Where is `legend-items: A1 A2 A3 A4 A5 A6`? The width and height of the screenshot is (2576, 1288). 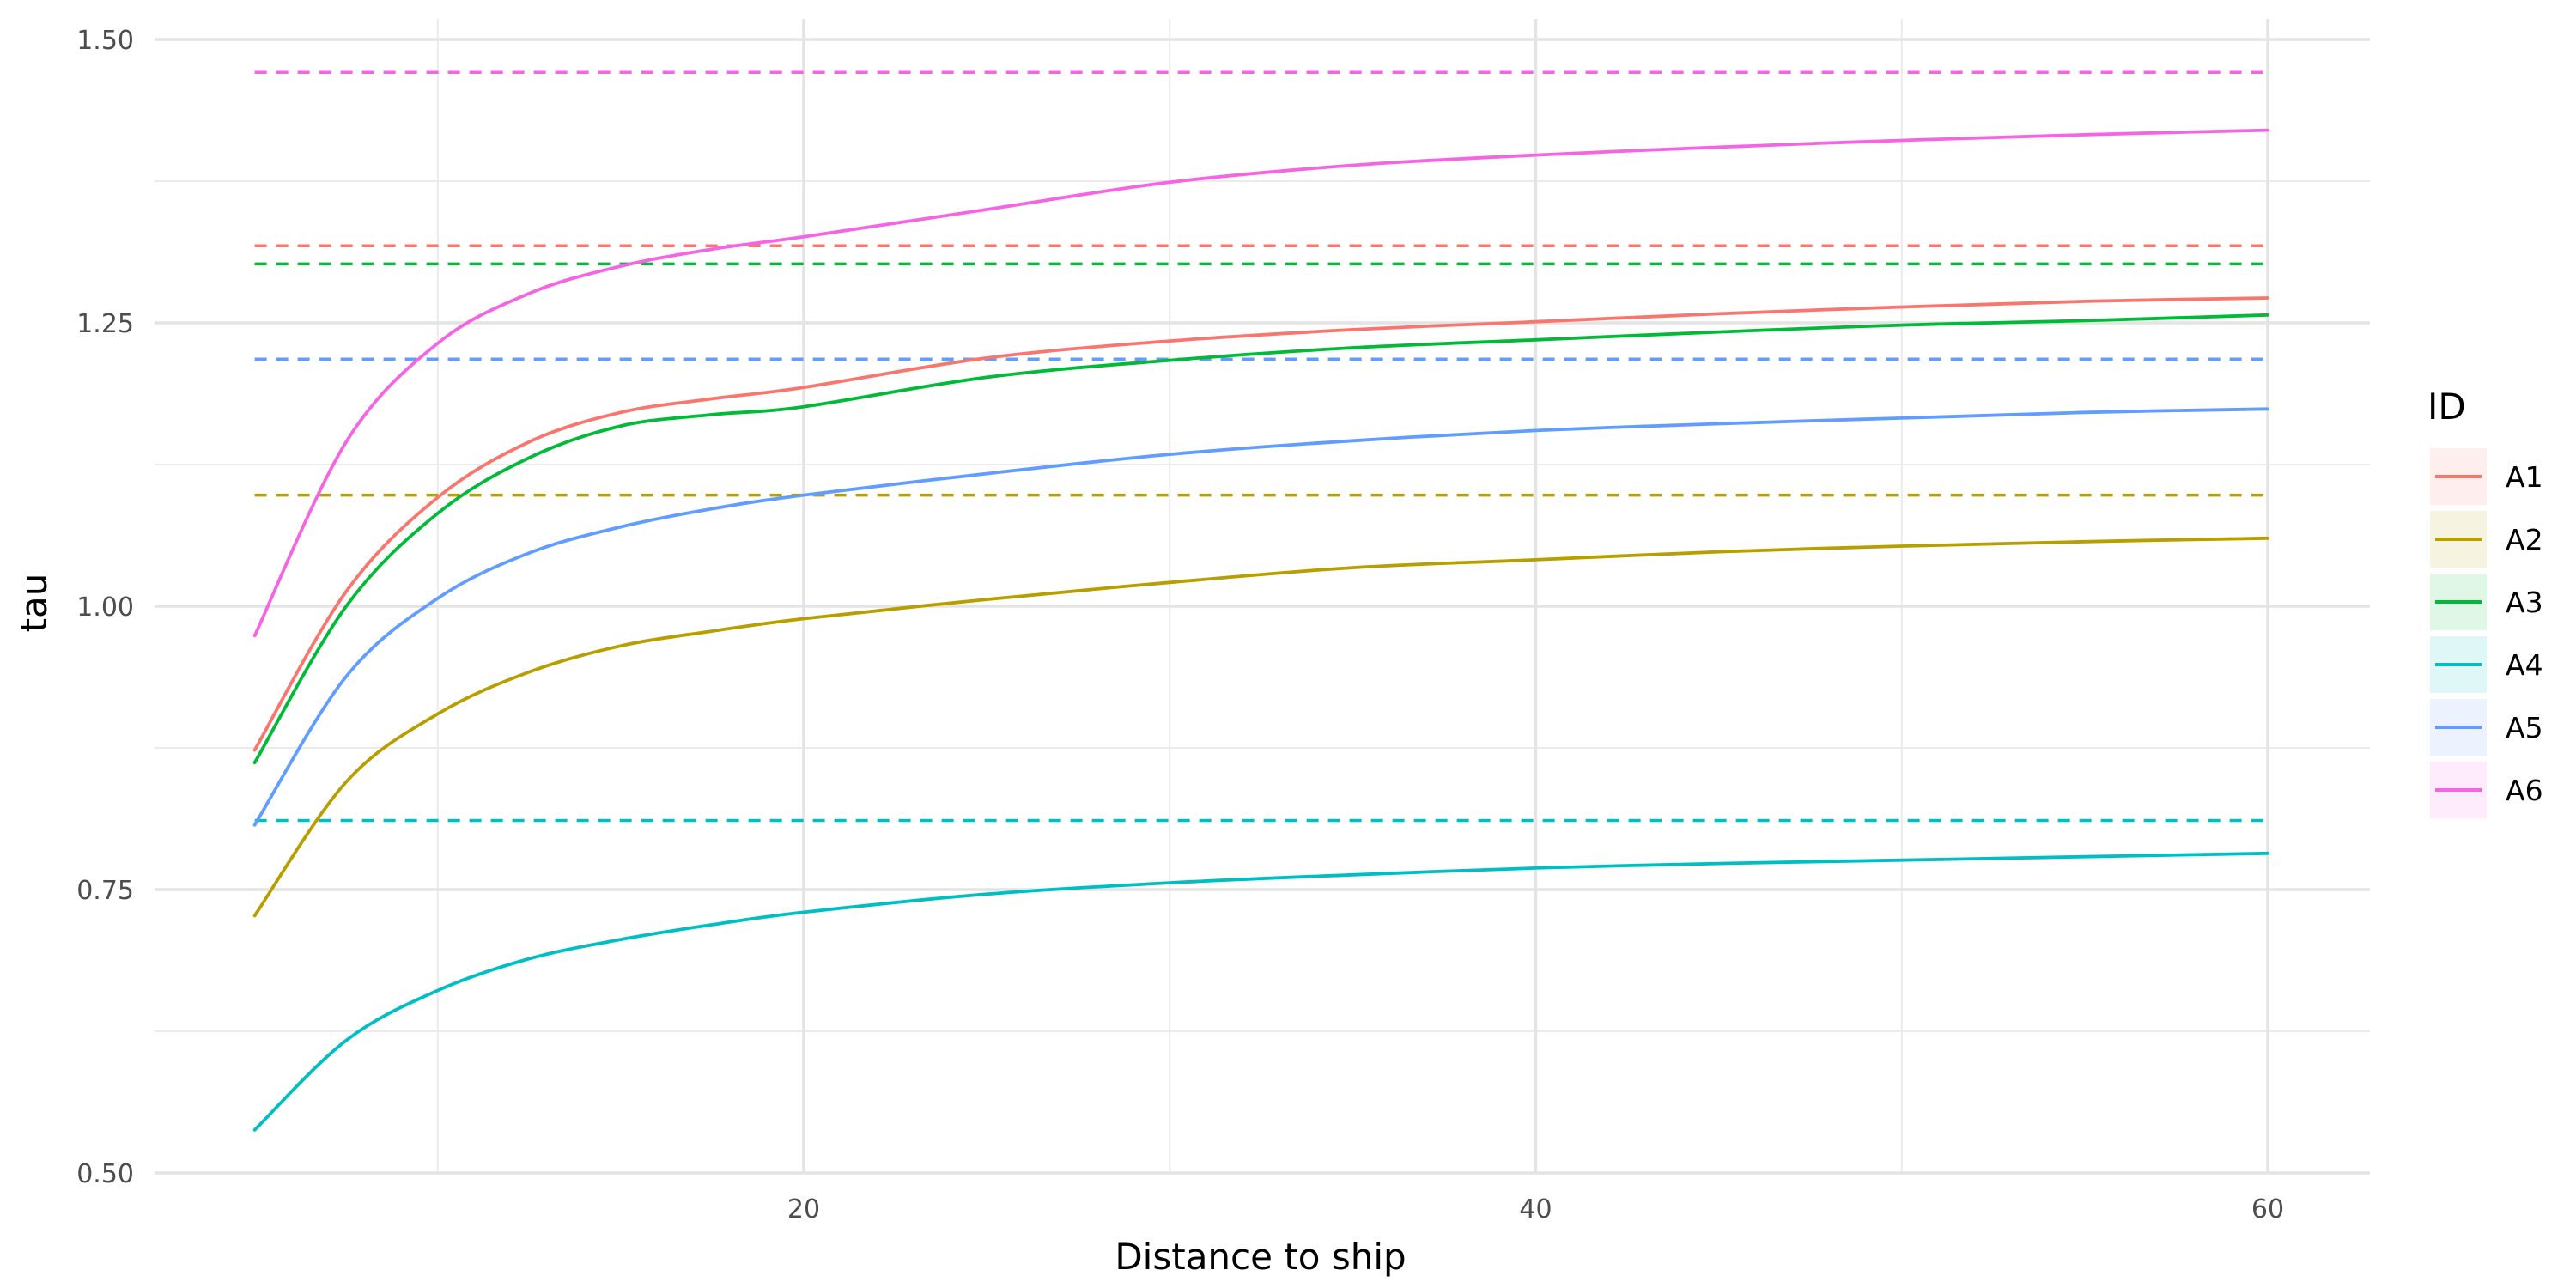
legend-items: A1 A2 A3 A4 A5 A6 is located at coordinates (2486, 633).